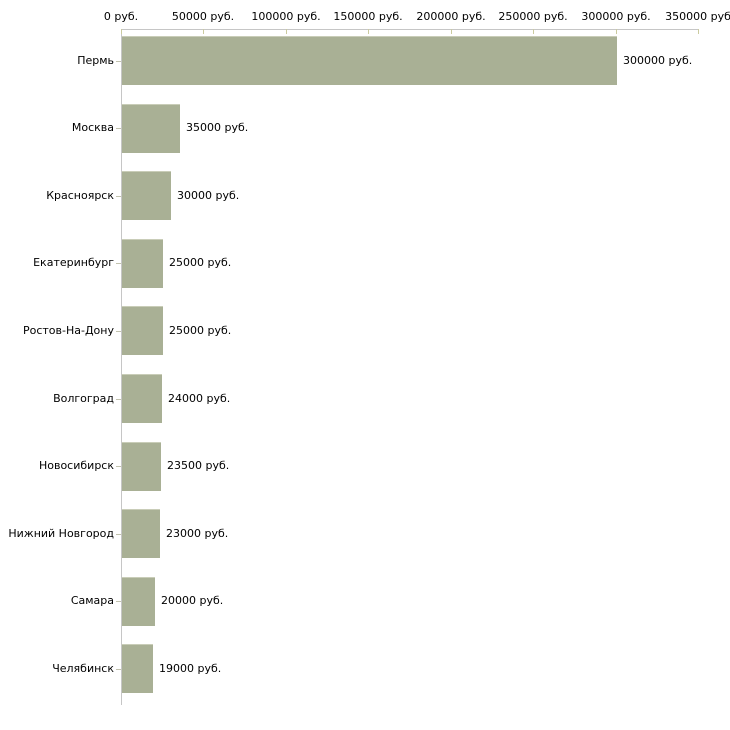  I want to click on value-label: 19000 руб., so click(190, 668).